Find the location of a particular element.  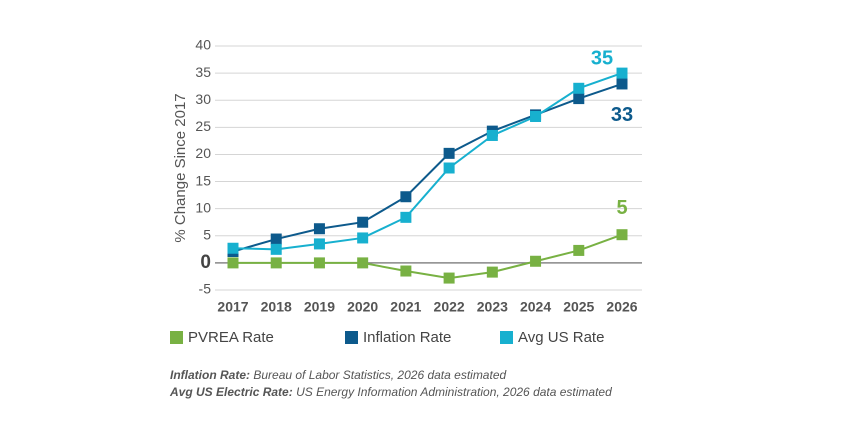

footnote-label: Inflation Rate: is located at coordinates (210, 375).